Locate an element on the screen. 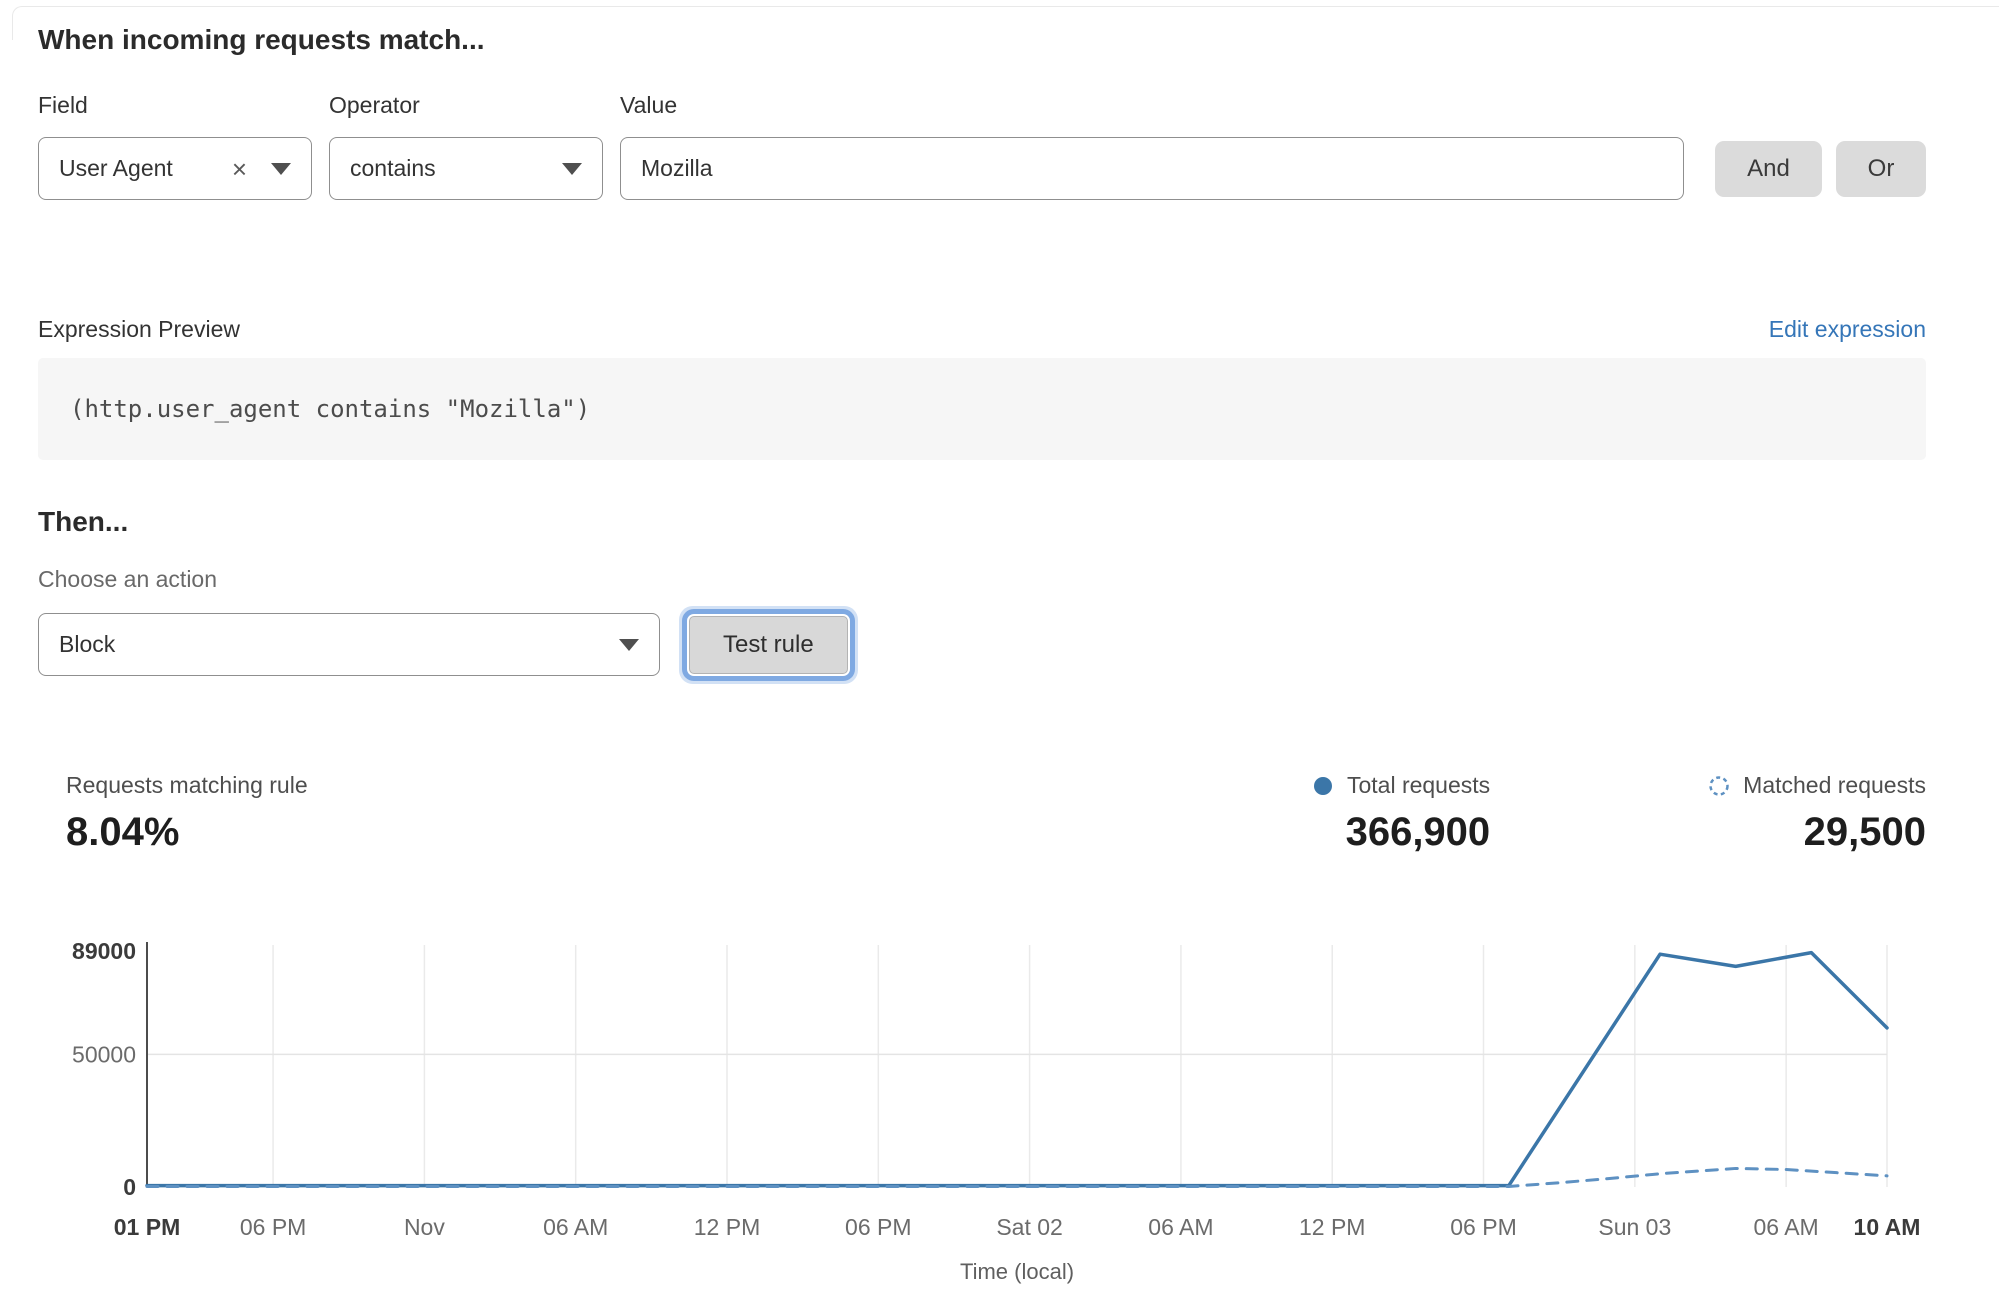  clear-field-icon: × is located at coordinates (239, 168).